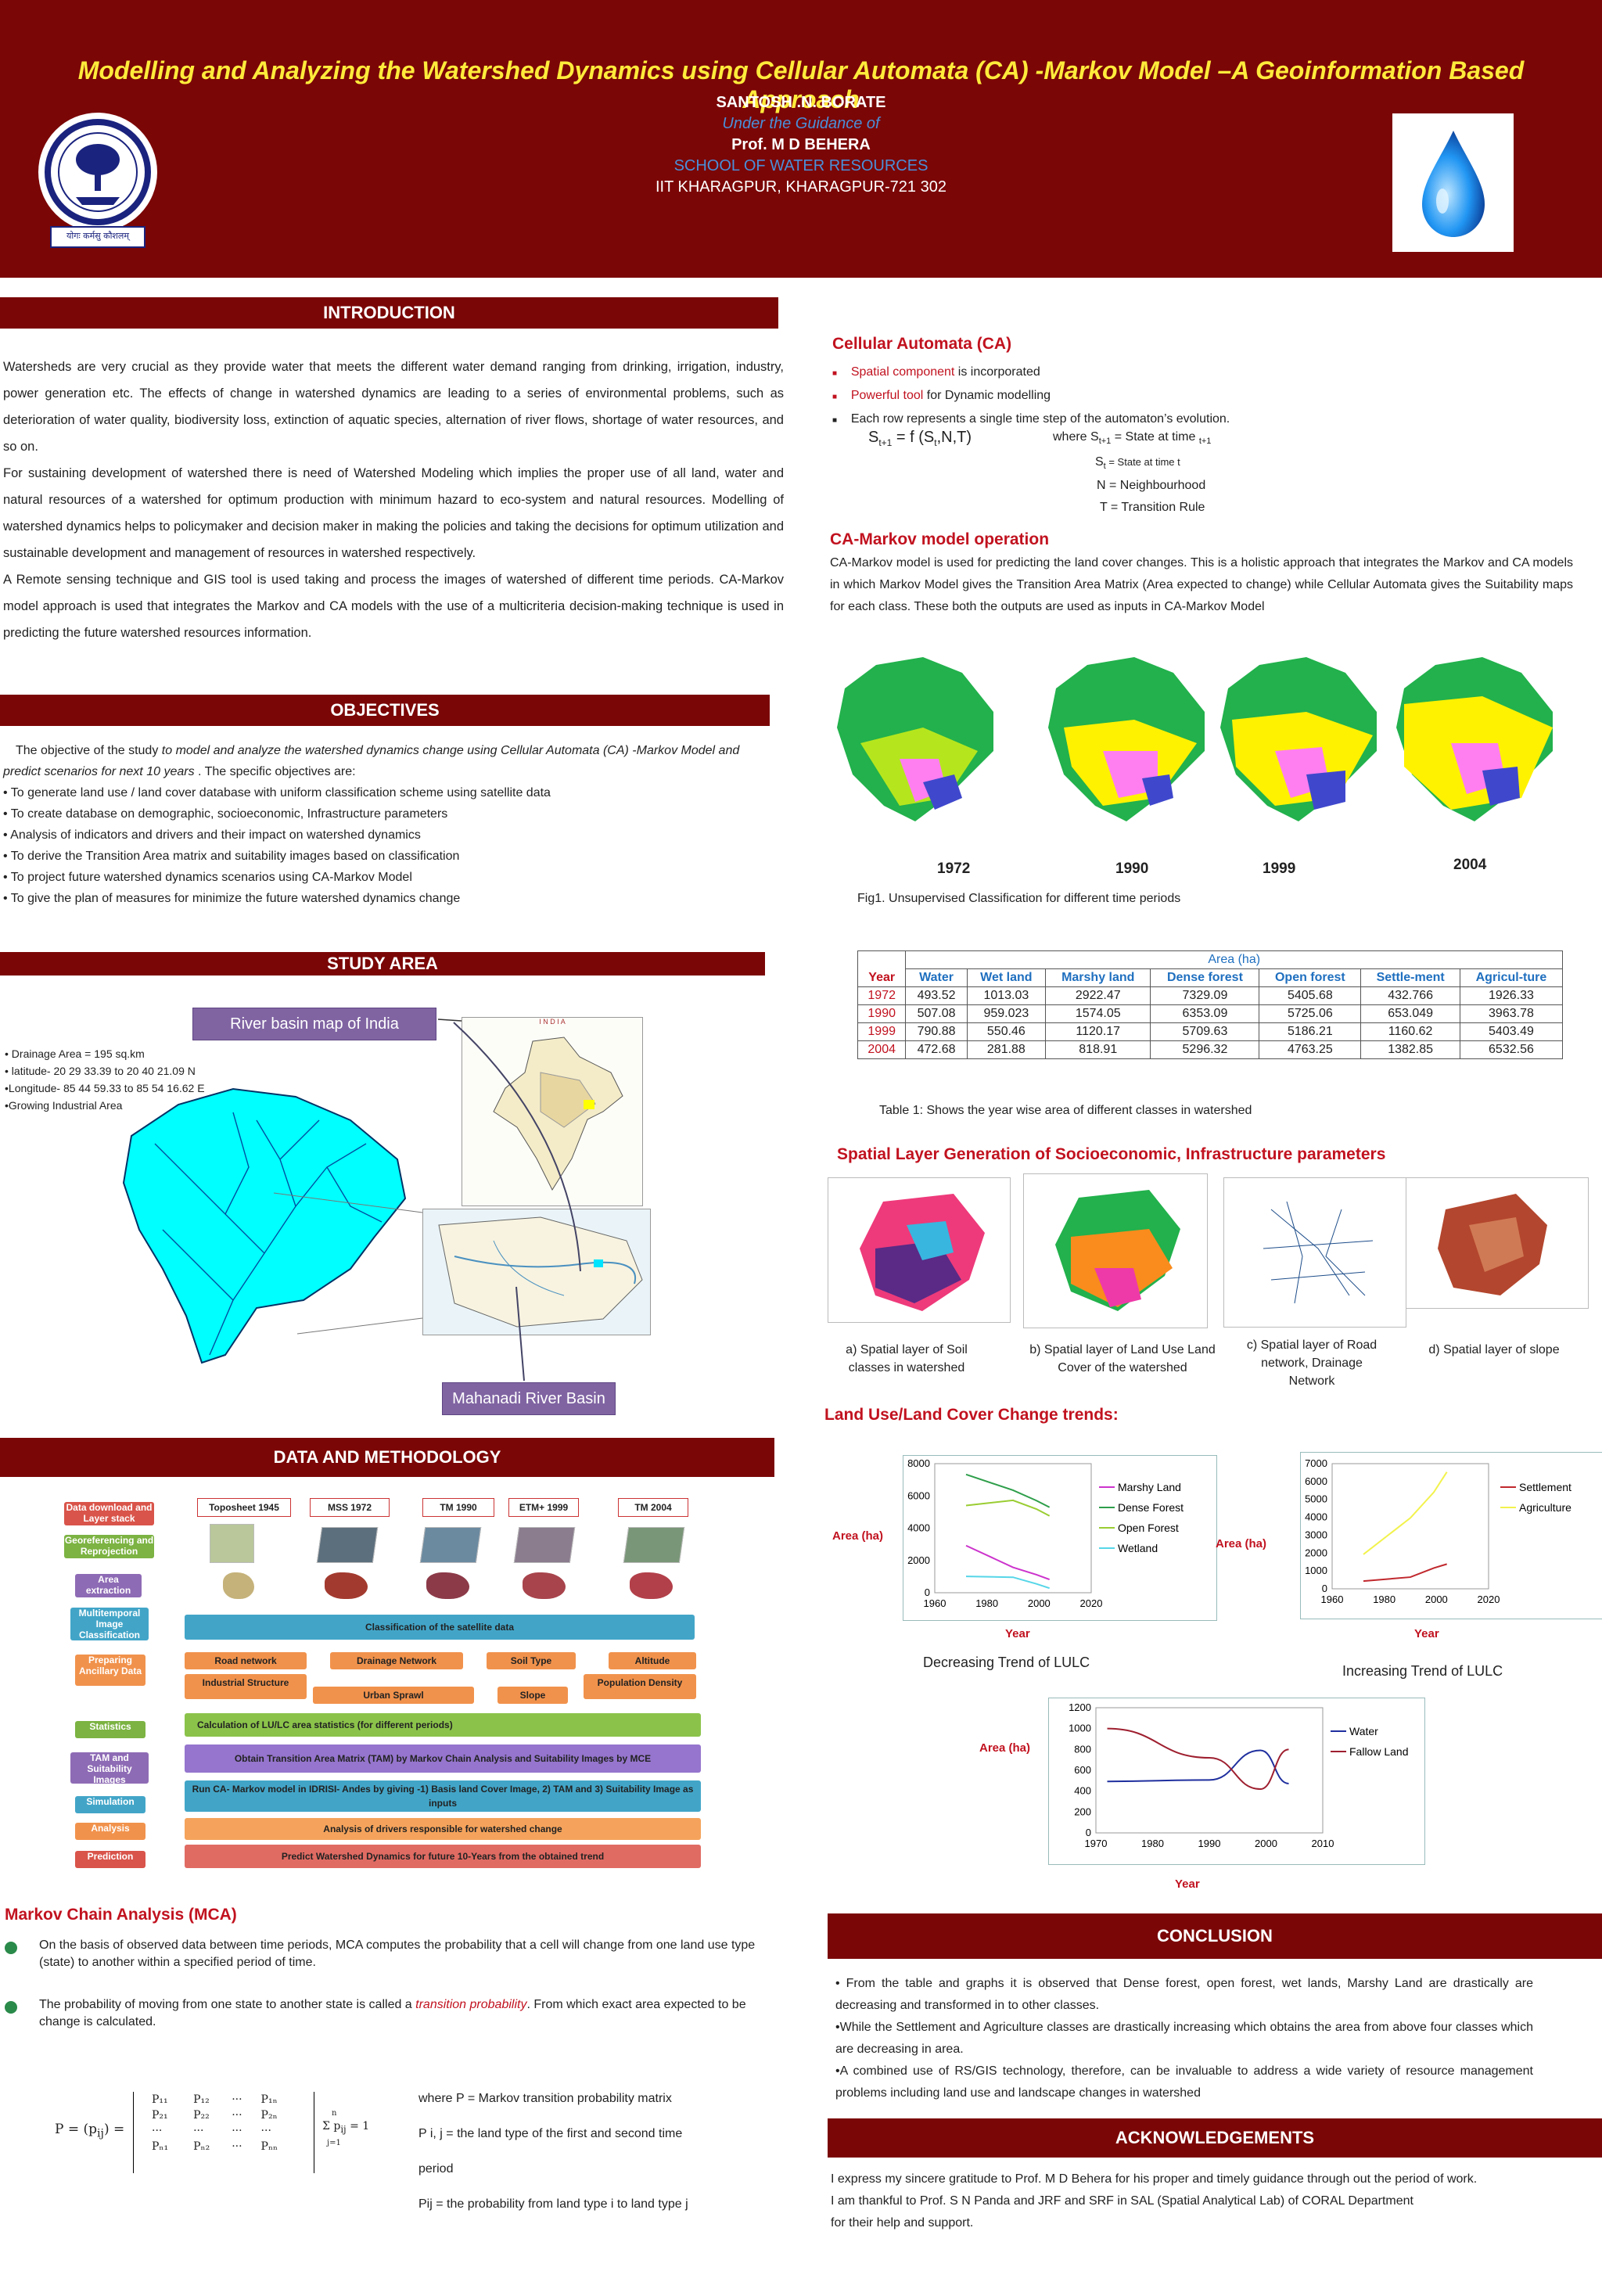 This screenshot has height=2296, width=1602. Describe the element at coordinates (1082, 1770) in the screenshot. I see `y-tick-label: 600` at that location.